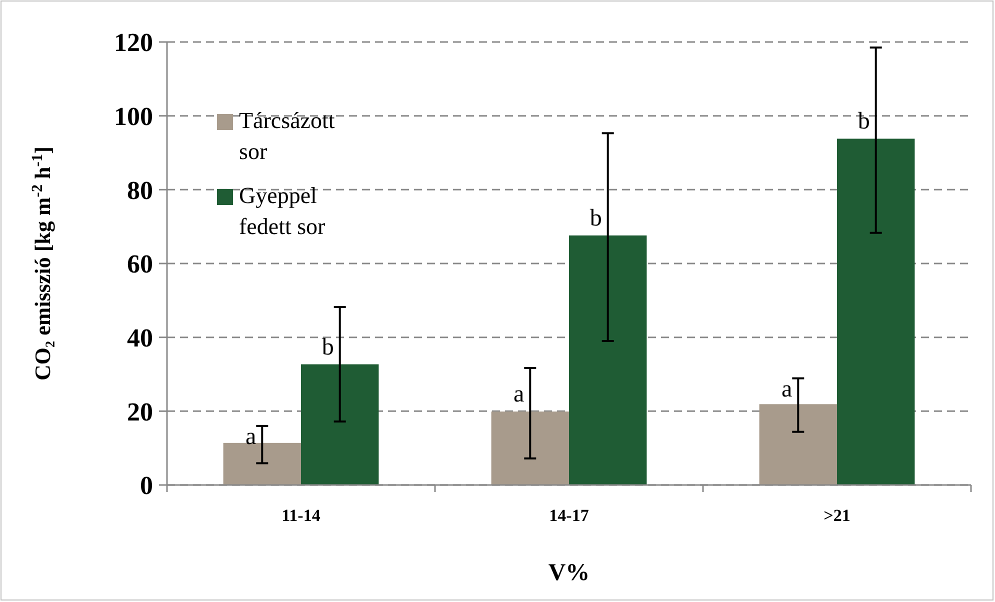 The image size is (995, 602). Describe the element at coordinates (133, 116) in the screenshot. I see `y-tick-label: 100` at that location.